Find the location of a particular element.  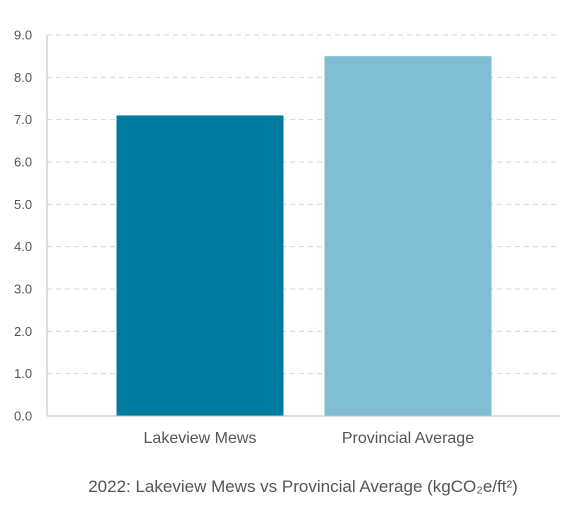

y-tick-label: 1.0 is located at coordinates (23, 373).